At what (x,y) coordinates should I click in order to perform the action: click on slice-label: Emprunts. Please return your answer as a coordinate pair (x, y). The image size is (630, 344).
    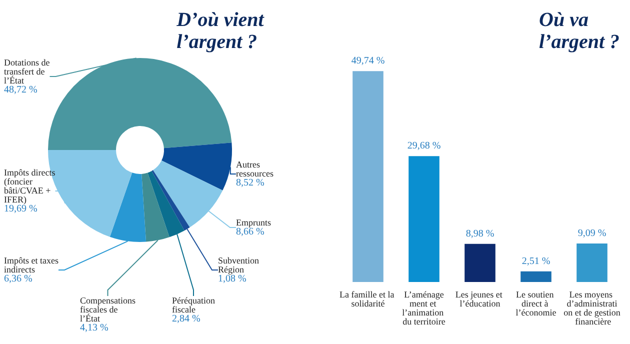
    Looking at the image, I should click on (254, 223).